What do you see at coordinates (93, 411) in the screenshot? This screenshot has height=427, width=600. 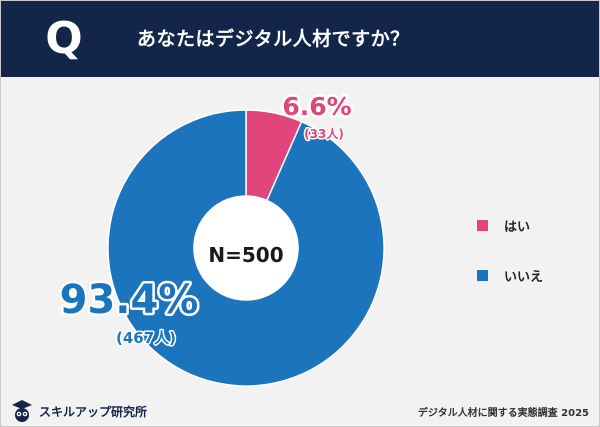 I see `brand-name: スキルアップ研究所` at bounding box center [93, 411].